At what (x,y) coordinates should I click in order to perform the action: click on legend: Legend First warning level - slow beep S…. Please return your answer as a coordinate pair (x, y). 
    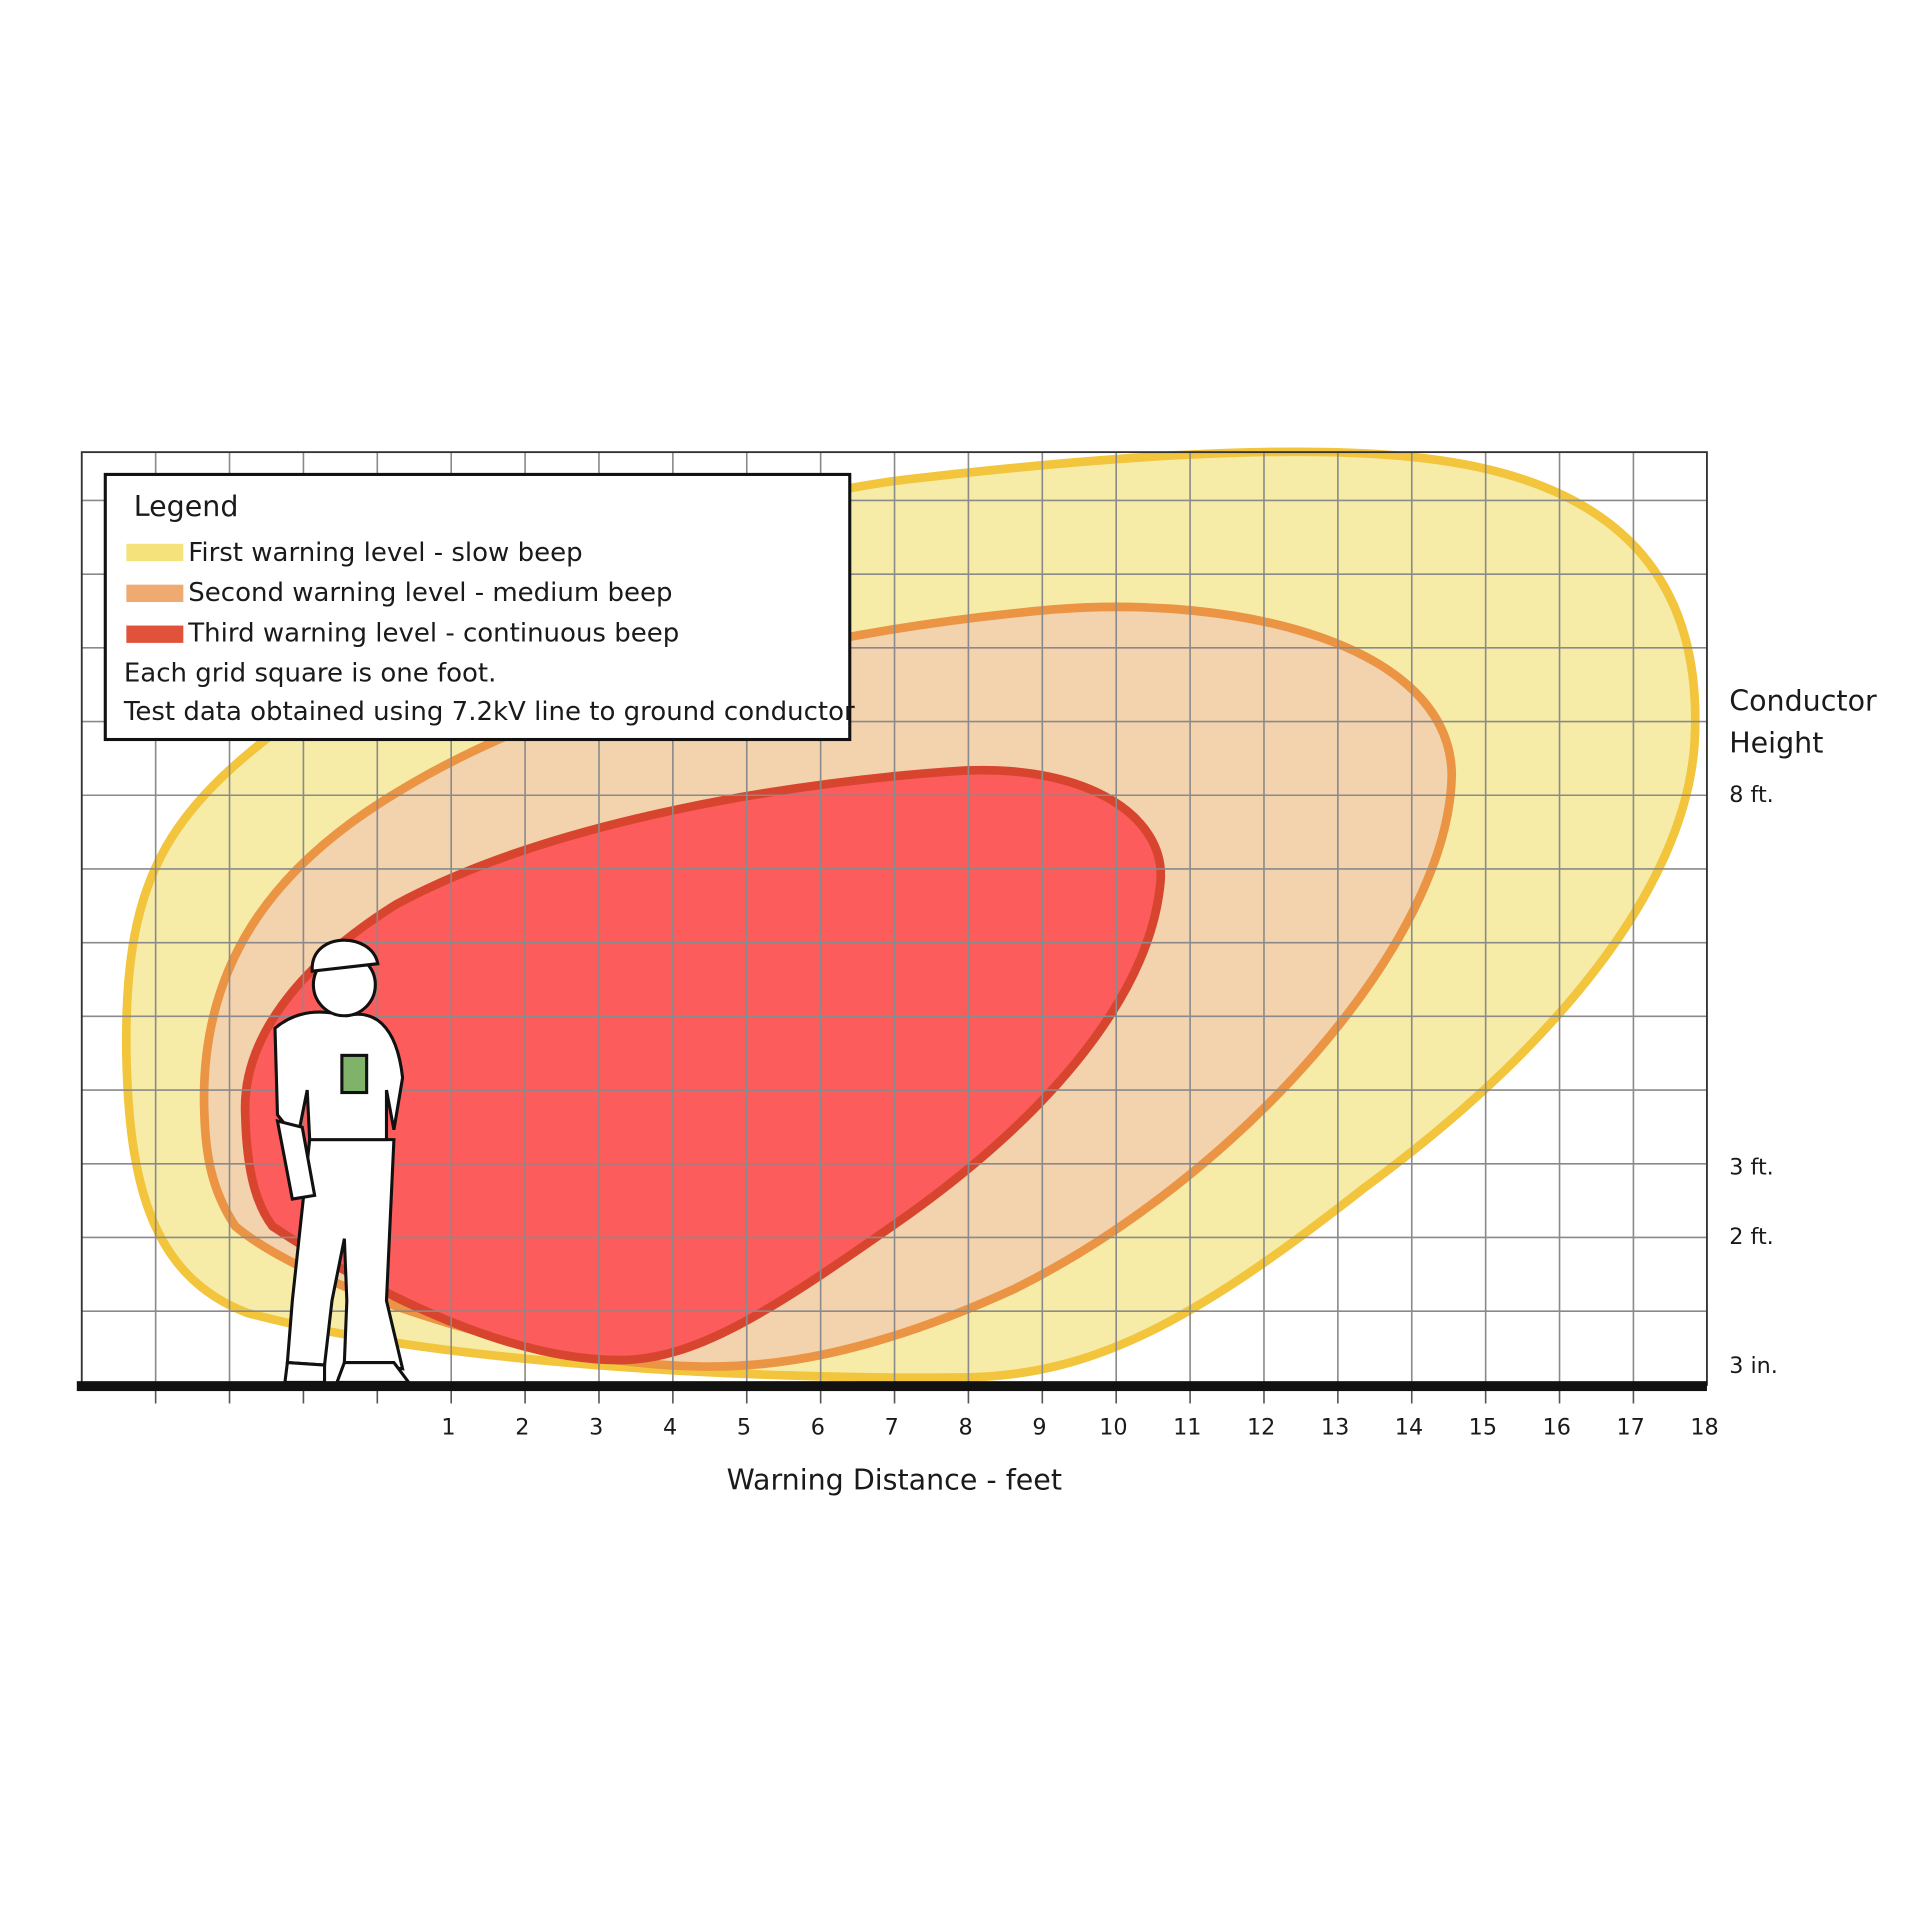
    Looking at the image, I should click on (479, 607).